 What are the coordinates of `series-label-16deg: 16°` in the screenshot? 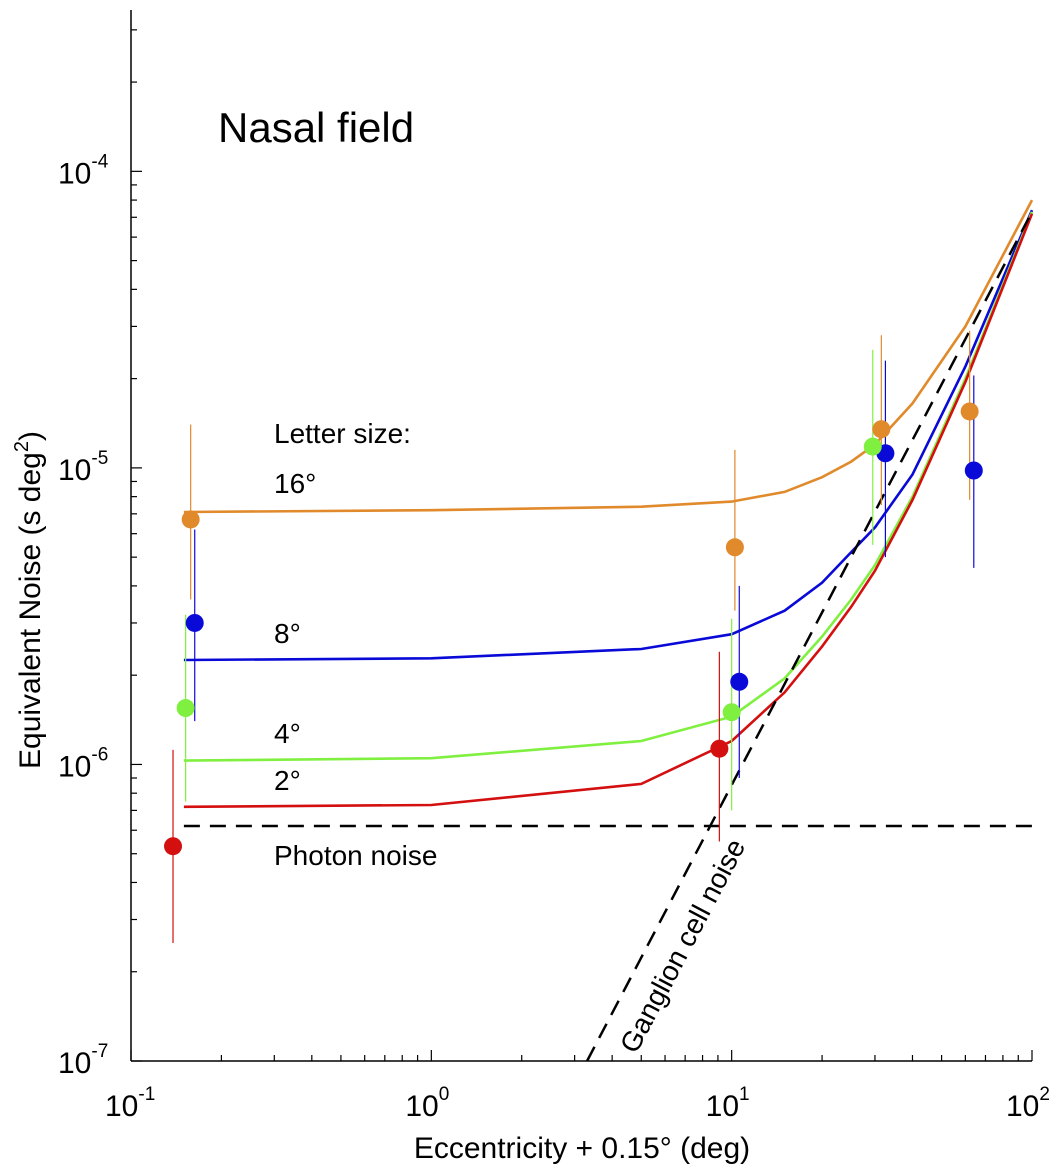 It's located at (295, 483).